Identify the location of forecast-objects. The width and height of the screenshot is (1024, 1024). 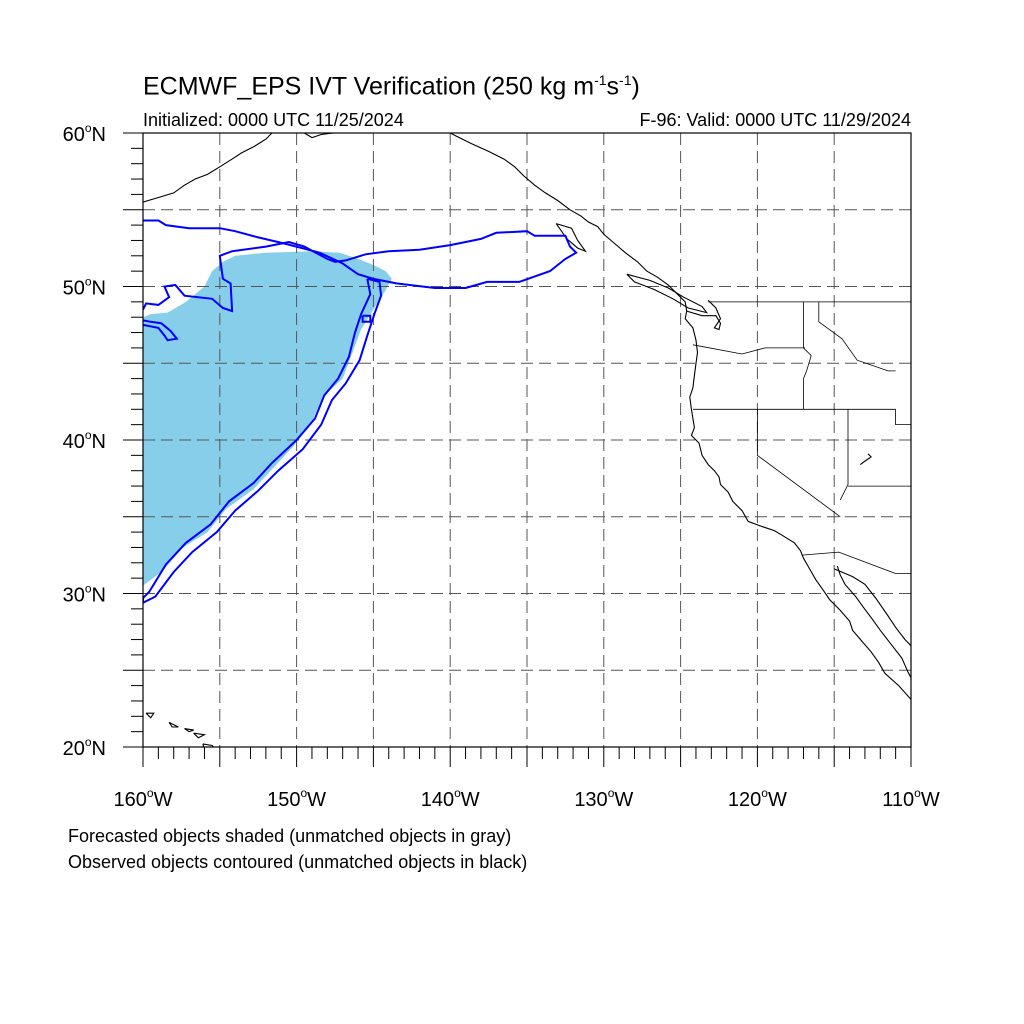
(267, 418).